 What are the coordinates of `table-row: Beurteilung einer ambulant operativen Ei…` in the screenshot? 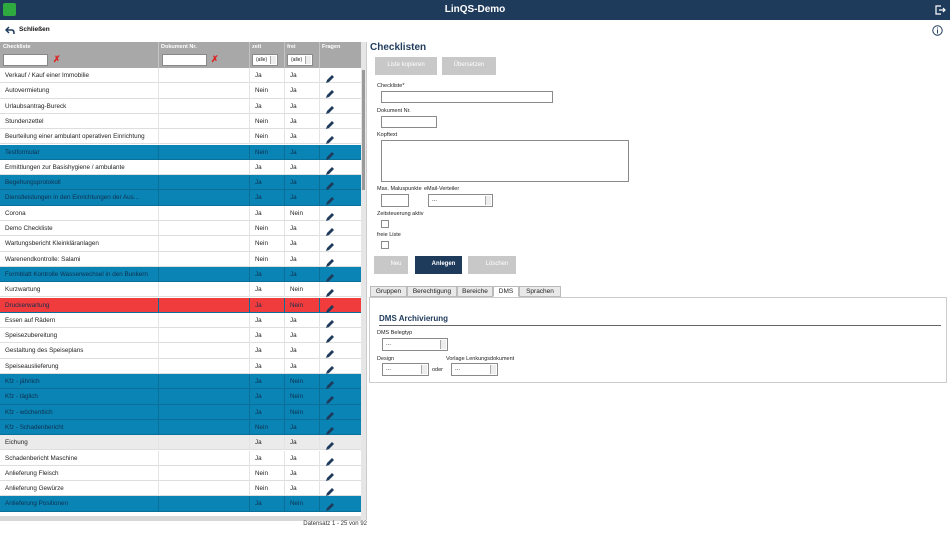 It's located at (180, 137).